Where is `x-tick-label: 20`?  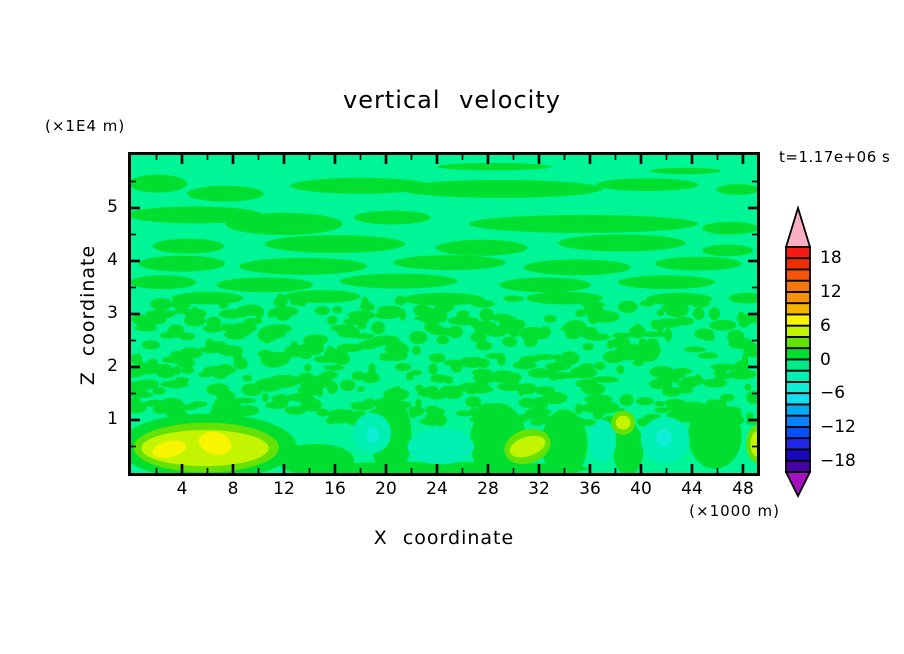 x-tick-label: 20 is located at coordinates (386, 489).